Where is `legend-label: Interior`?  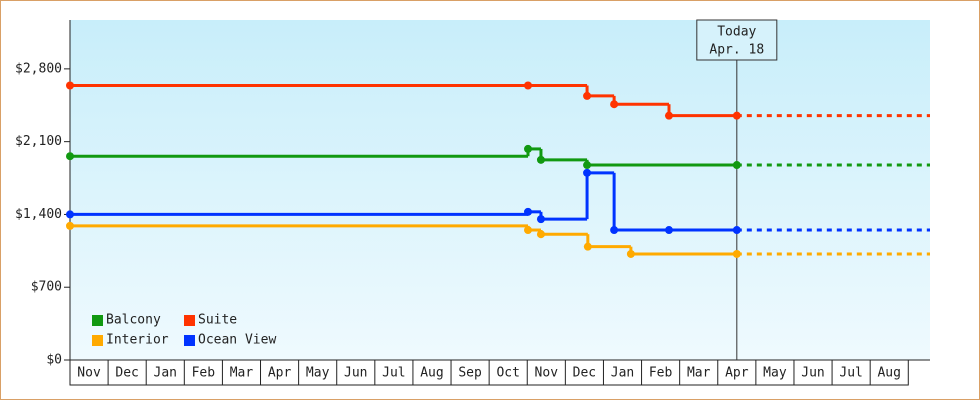
legend-label: Interior is located at coordinates (137, 340).